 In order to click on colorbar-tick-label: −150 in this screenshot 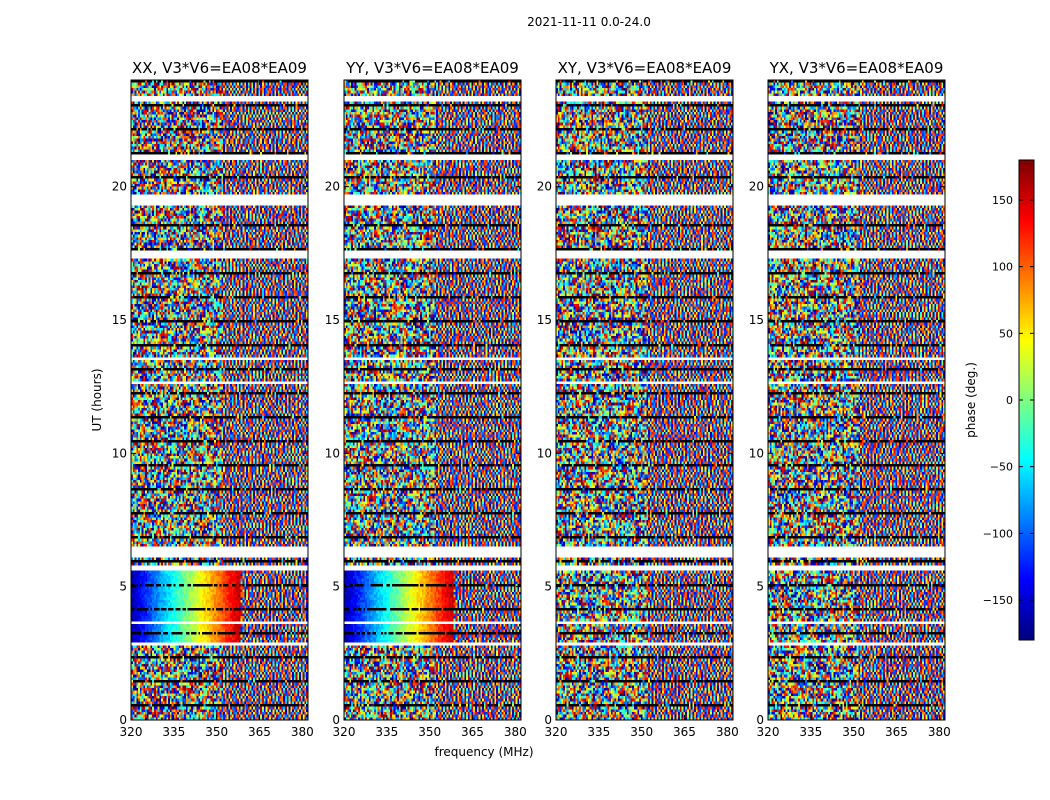, I will do `click(998, 600)`.